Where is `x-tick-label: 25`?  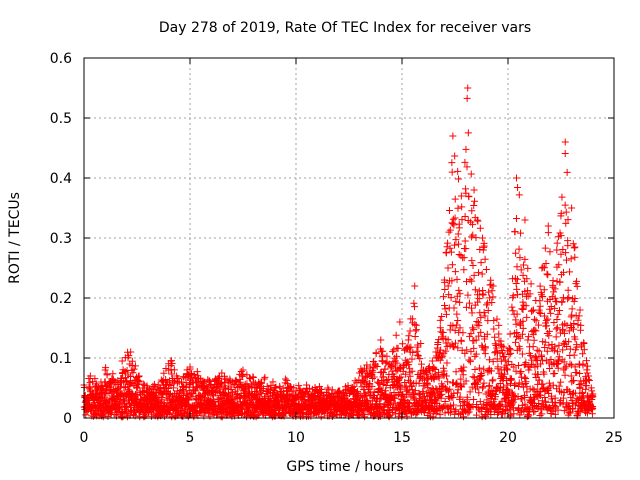 x-tick-label: 25 is located at coordinates (614, 438).